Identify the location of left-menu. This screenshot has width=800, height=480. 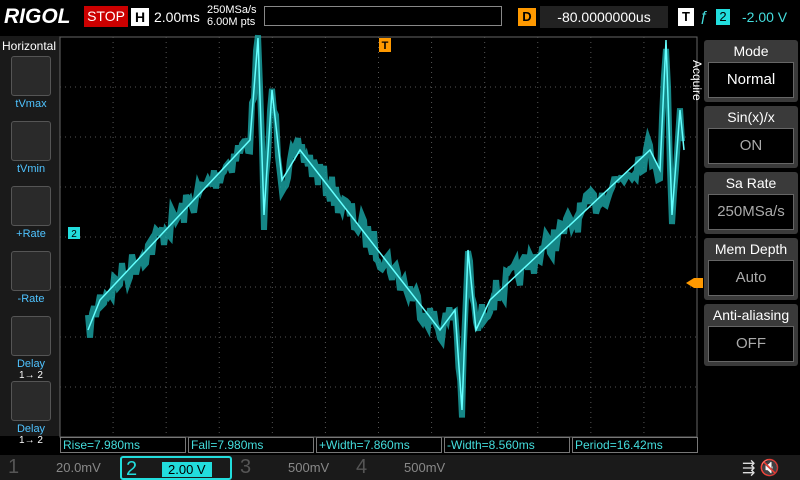
(30, 236).